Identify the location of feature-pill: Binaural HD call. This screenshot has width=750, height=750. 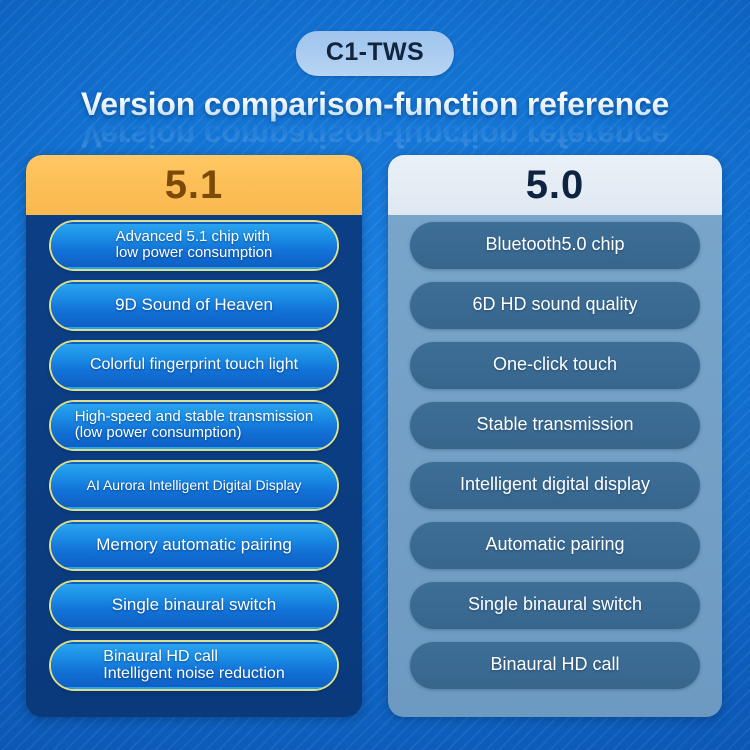
(555, 665).